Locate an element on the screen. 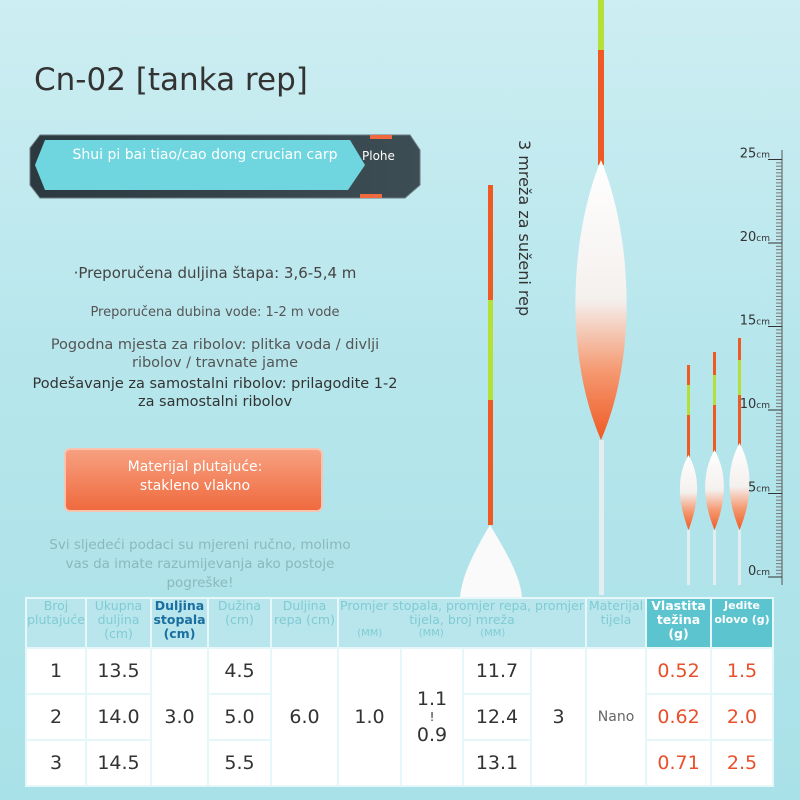  table-cell: 13.5 is located at coordinates (118, 671).